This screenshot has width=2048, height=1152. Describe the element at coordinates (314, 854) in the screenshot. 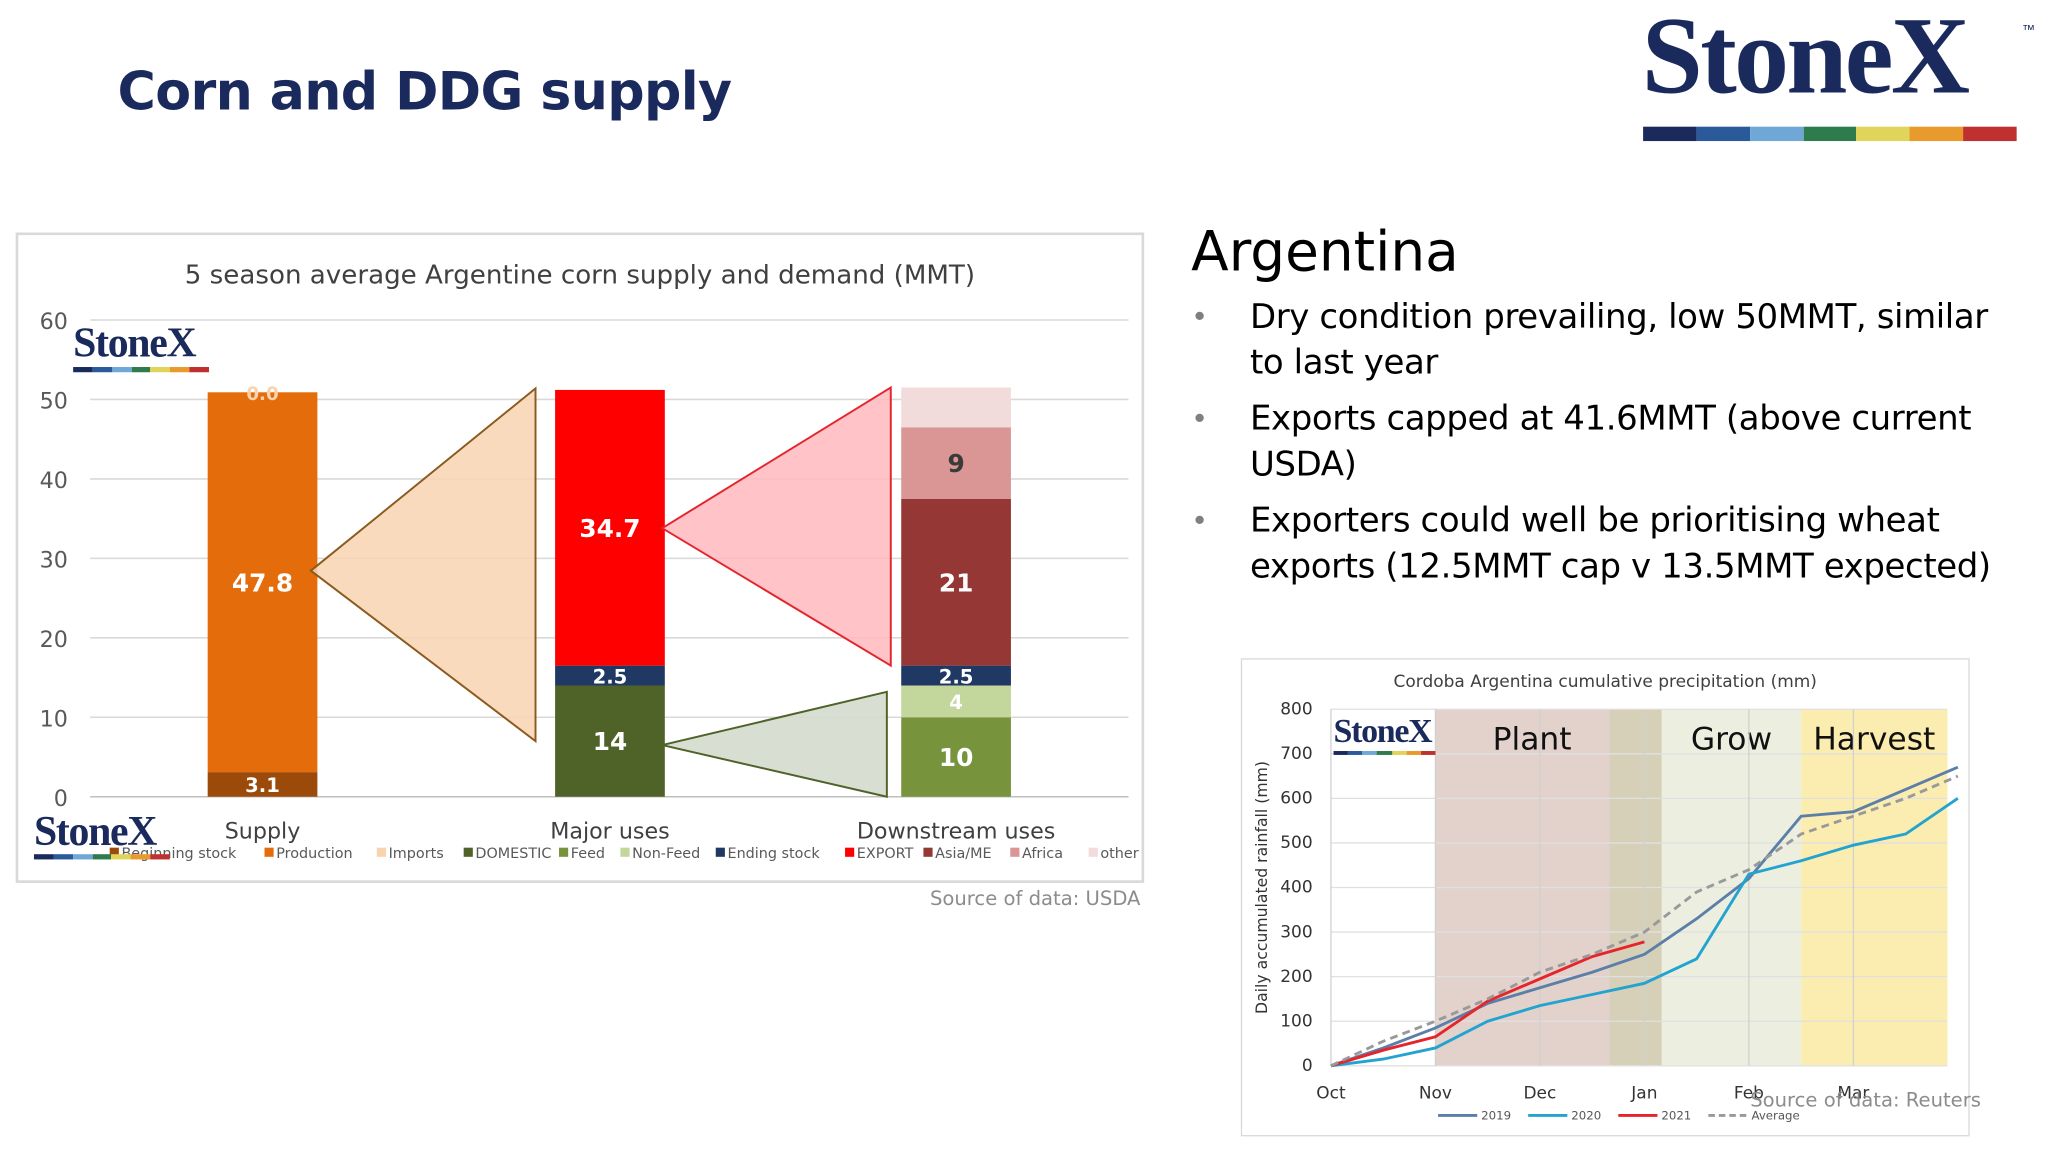

I see `legend-label: Production` at that location.